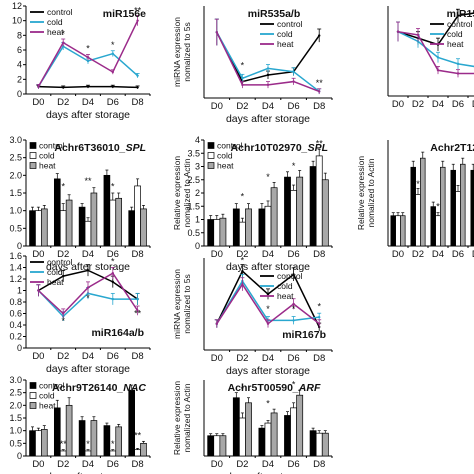  I want to click on x-tick-label: D6, so click(113, 464).